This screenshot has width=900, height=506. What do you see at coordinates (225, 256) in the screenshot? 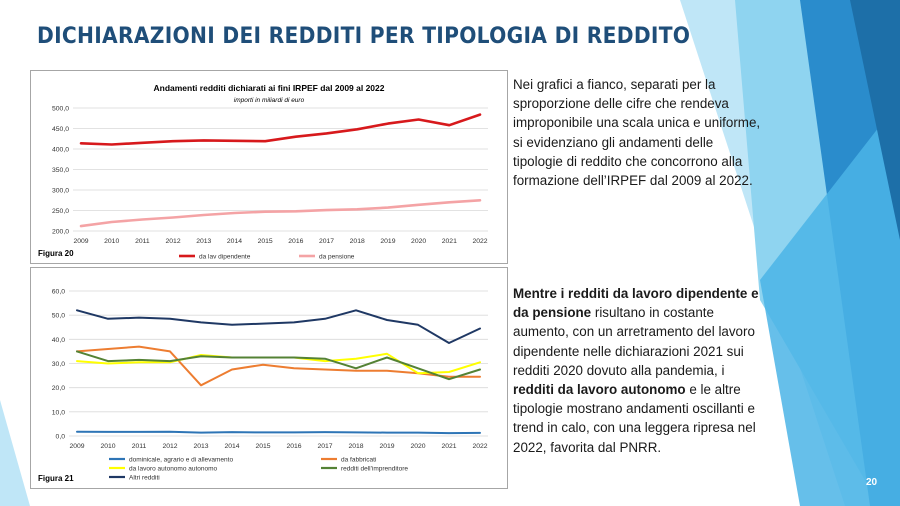
I see `legend-label-da-lav-dipendente: da lav dipendente` at bounding box center [225, 256].